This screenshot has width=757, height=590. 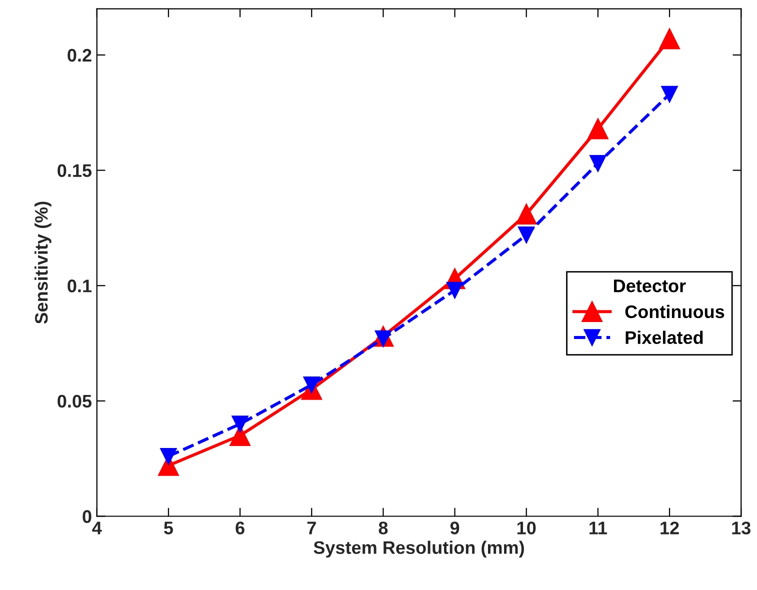 What do you see at coordinates (741, 528) in the screenshot?
I see `x-tick-label: 13` at bounding box center [741, 528].